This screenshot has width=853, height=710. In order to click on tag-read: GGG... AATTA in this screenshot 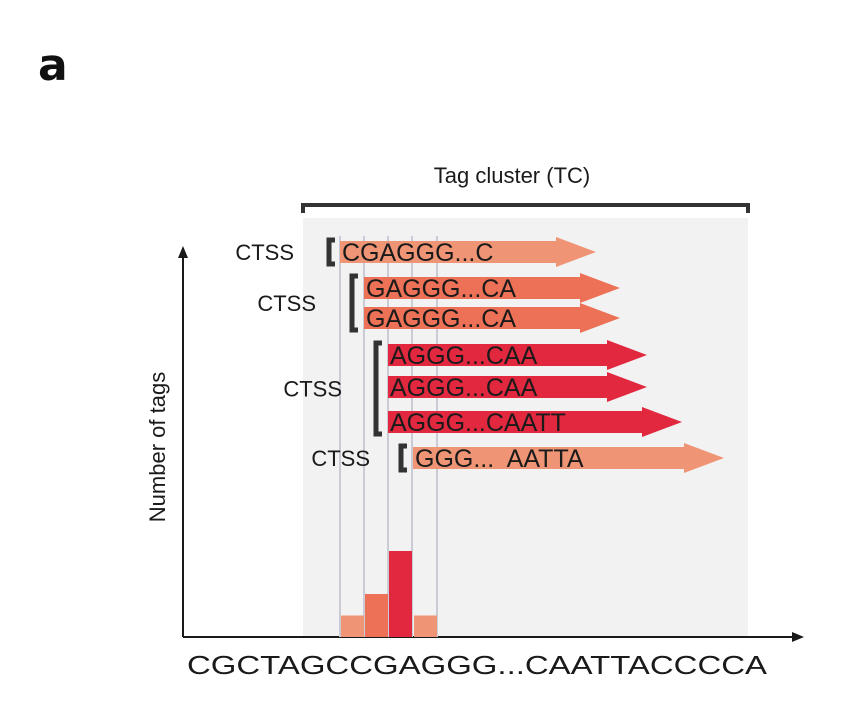, I will do `click(568, 458)`.